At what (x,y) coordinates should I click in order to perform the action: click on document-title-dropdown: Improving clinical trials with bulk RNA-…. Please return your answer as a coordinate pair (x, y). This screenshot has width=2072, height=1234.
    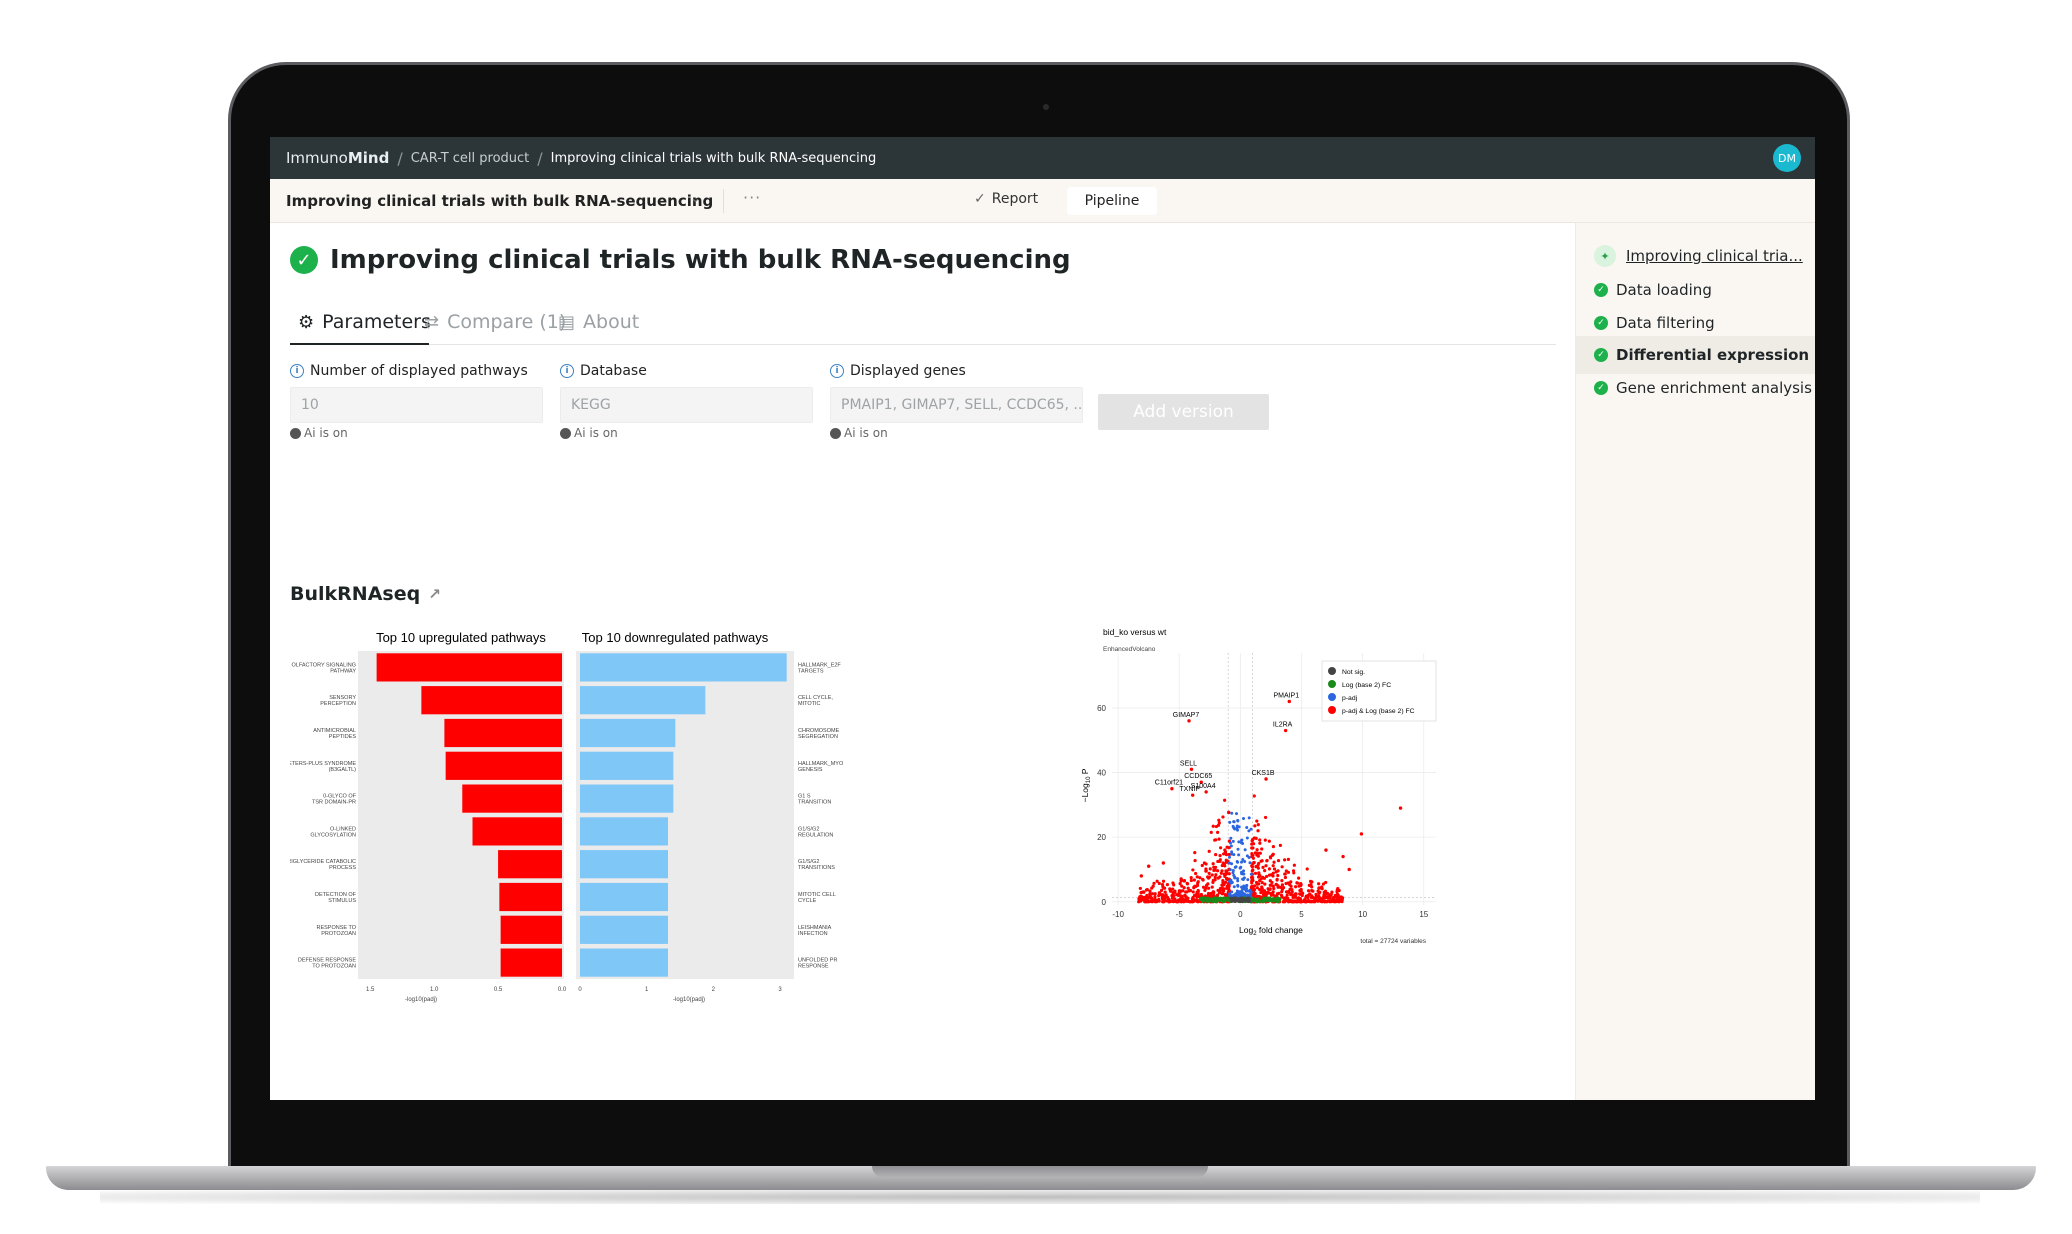
    Looking at the image, I should click on (500, 201).